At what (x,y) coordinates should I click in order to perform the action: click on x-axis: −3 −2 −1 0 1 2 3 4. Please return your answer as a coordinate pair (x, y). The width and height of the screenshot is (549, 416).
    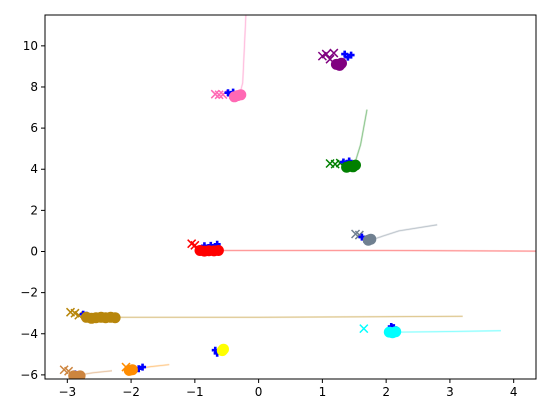
    Looking at the image, I should click on (288, 389).